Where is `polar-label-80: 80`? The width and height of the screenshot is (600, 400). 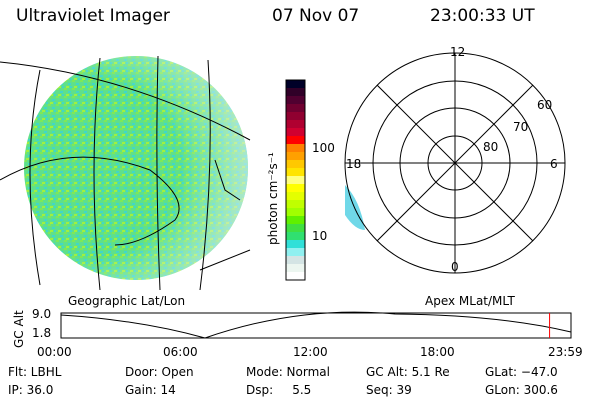 polar-label-80: 80 is located at coordinates (491, 147).